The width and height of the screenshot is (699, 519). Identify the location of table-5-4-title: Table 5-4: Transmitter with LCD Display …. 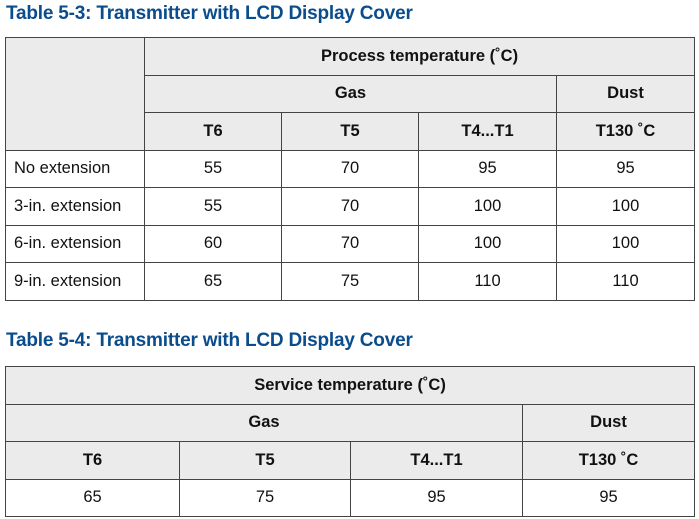
(209, 340).